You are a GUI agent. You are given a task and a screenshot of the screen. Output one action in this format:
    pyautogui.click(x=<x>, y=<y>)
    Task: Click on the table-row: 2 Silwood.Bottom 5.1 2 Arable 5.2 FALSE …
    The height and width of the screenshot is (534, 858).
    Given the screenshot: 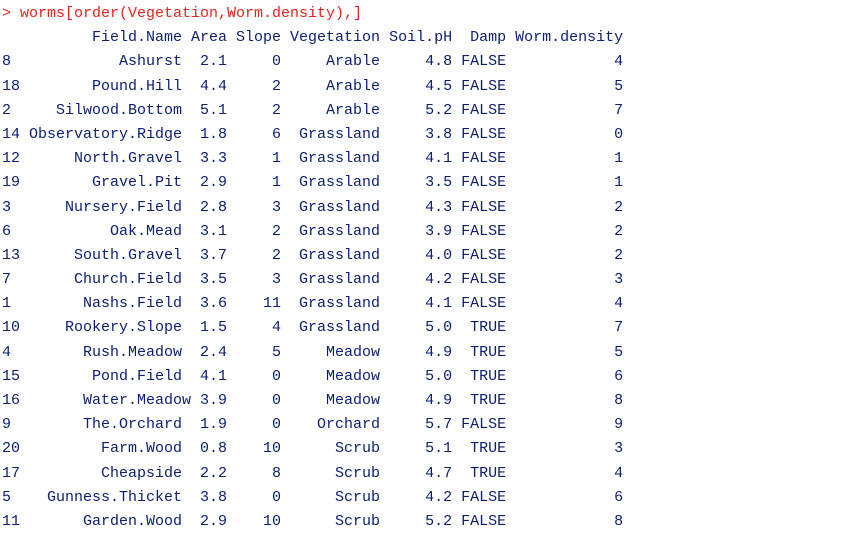 What is the action you would take?
    pyautogui.click(x=313, y=110)
    